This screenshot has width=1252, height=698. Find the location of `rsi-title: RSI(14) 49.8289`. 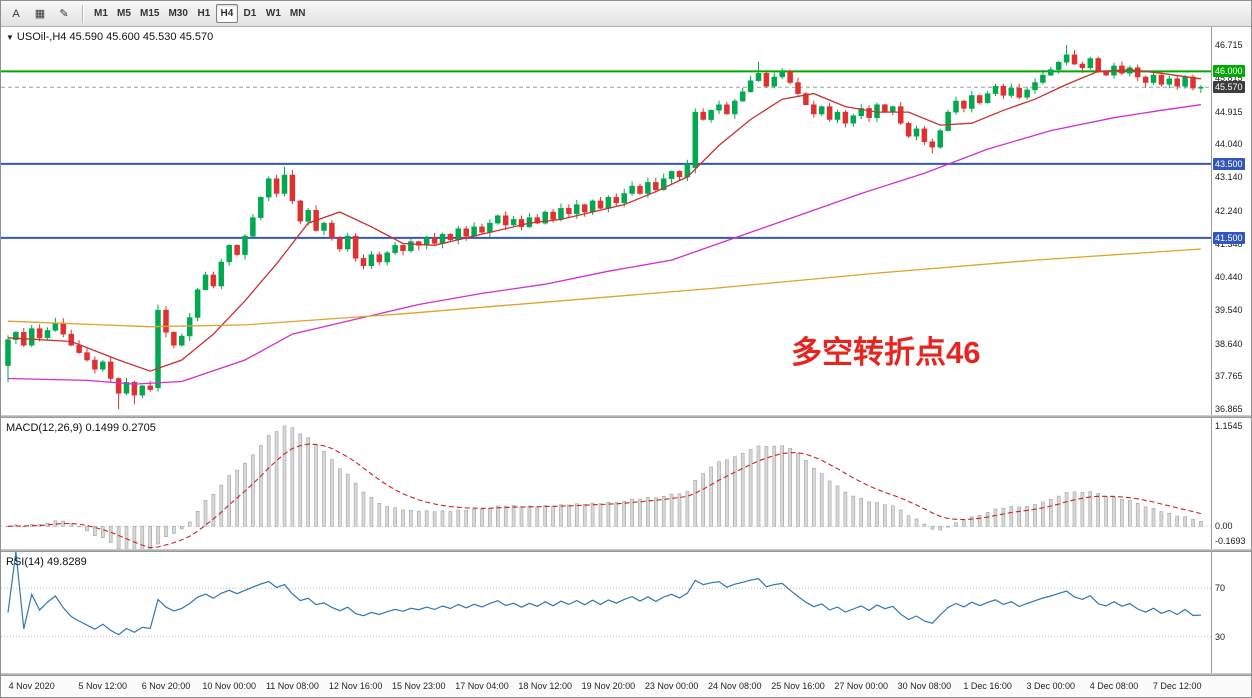

rsi-title: RSI(14) 49.8289 is located at coordinates (46, 562).